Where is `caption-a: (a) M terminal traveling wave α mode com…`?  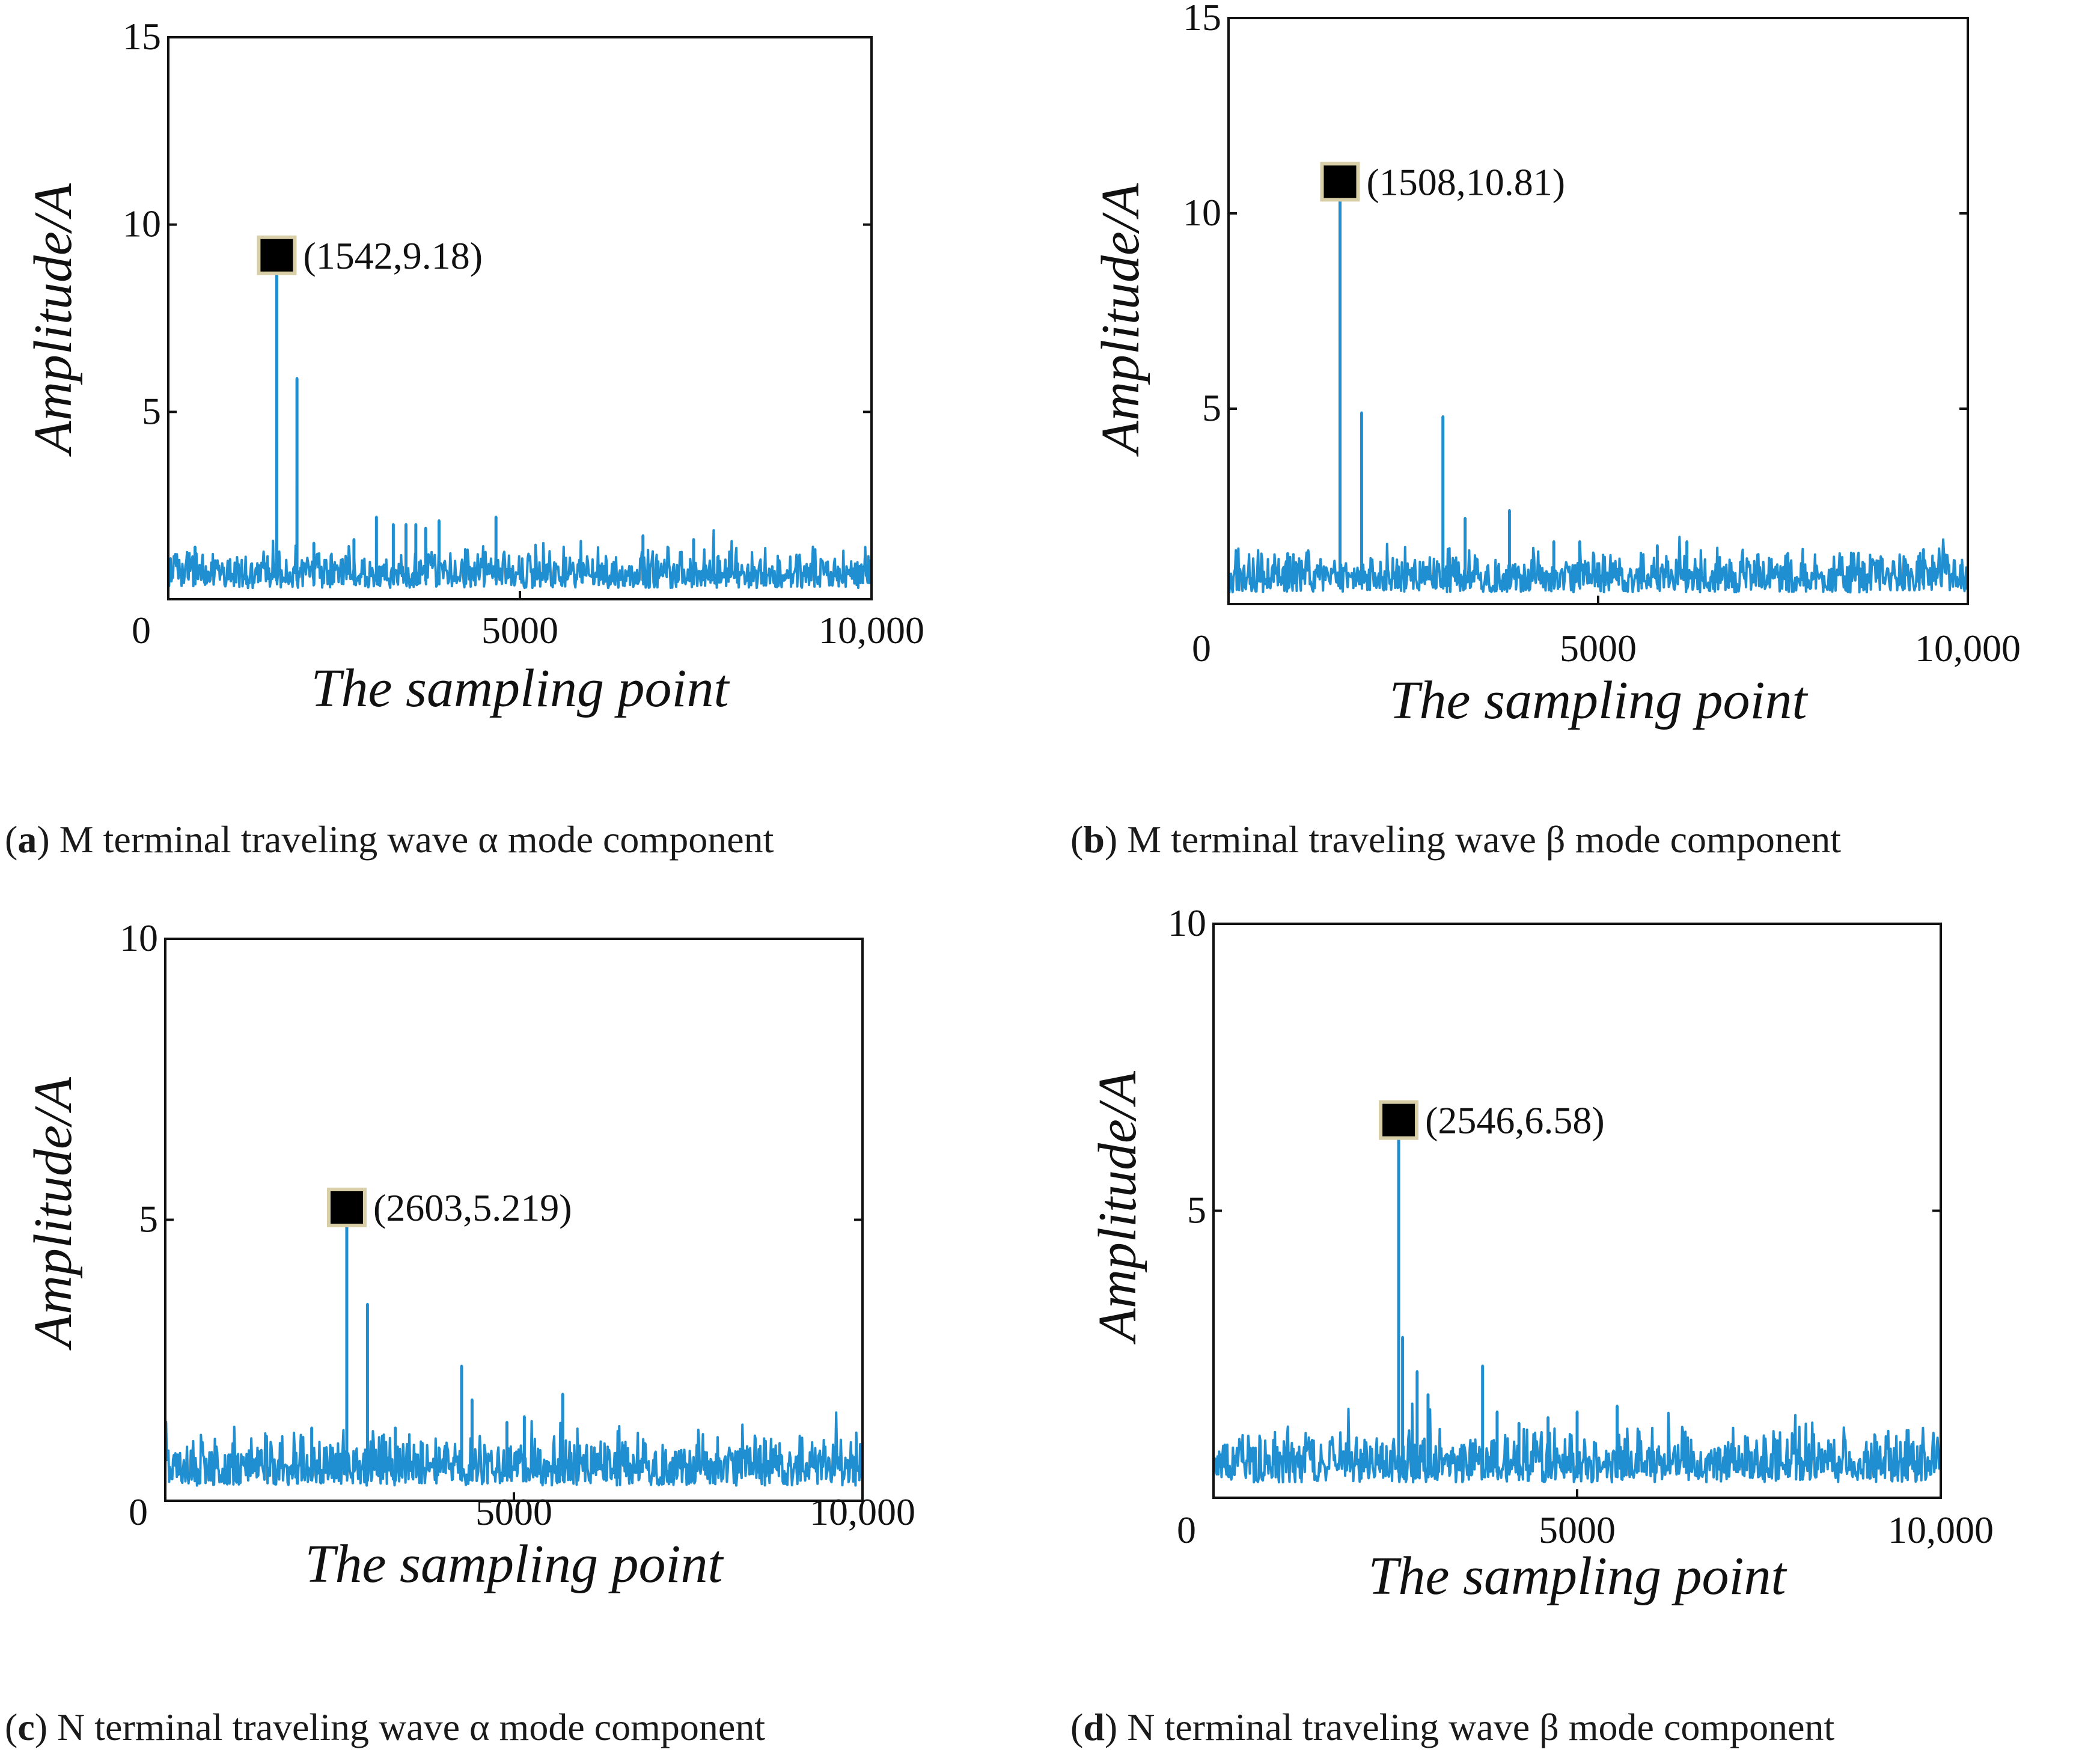
caption-a: (a) M terminal traveling wave α mode com… is located at coordinates (389, 839).